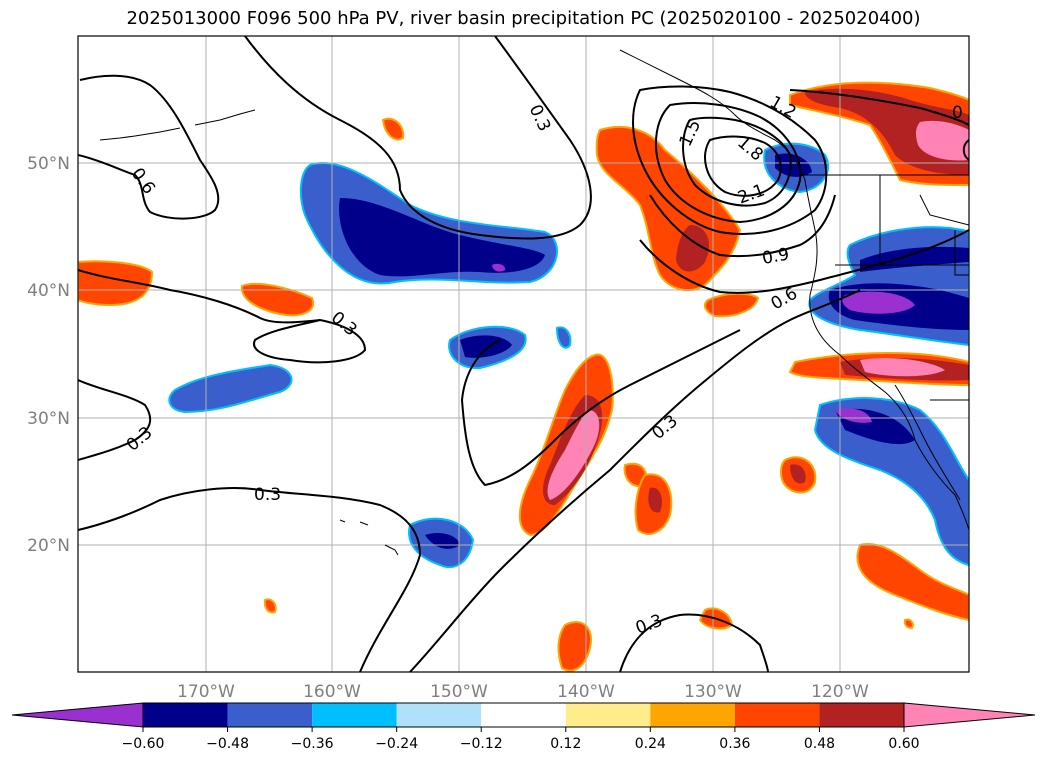  I want to click on colorbar-tick-label: −0.24, so click(396, 744).